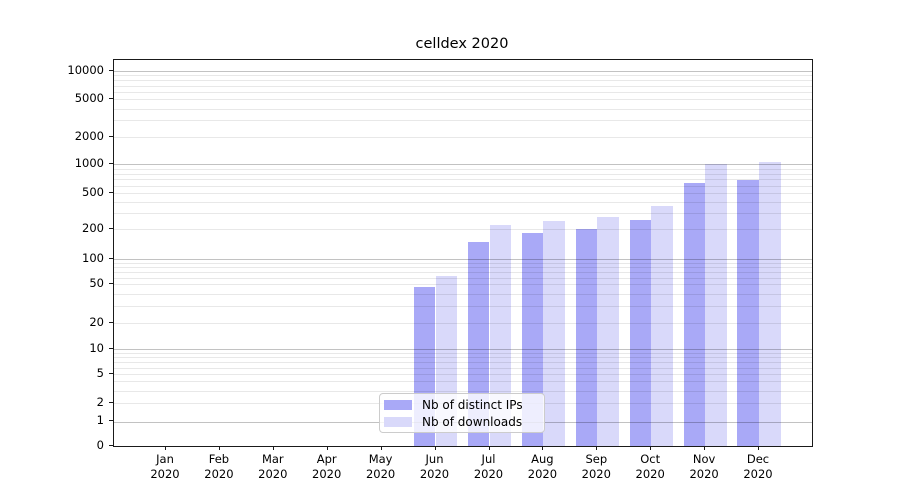 Image resolution: width=900 pixels, height=500 pixels. What do you see at coordinates (704, 466) in the screenshot?
I see `x-tick-label: Nov 2020` at bounding box center [704, 466].